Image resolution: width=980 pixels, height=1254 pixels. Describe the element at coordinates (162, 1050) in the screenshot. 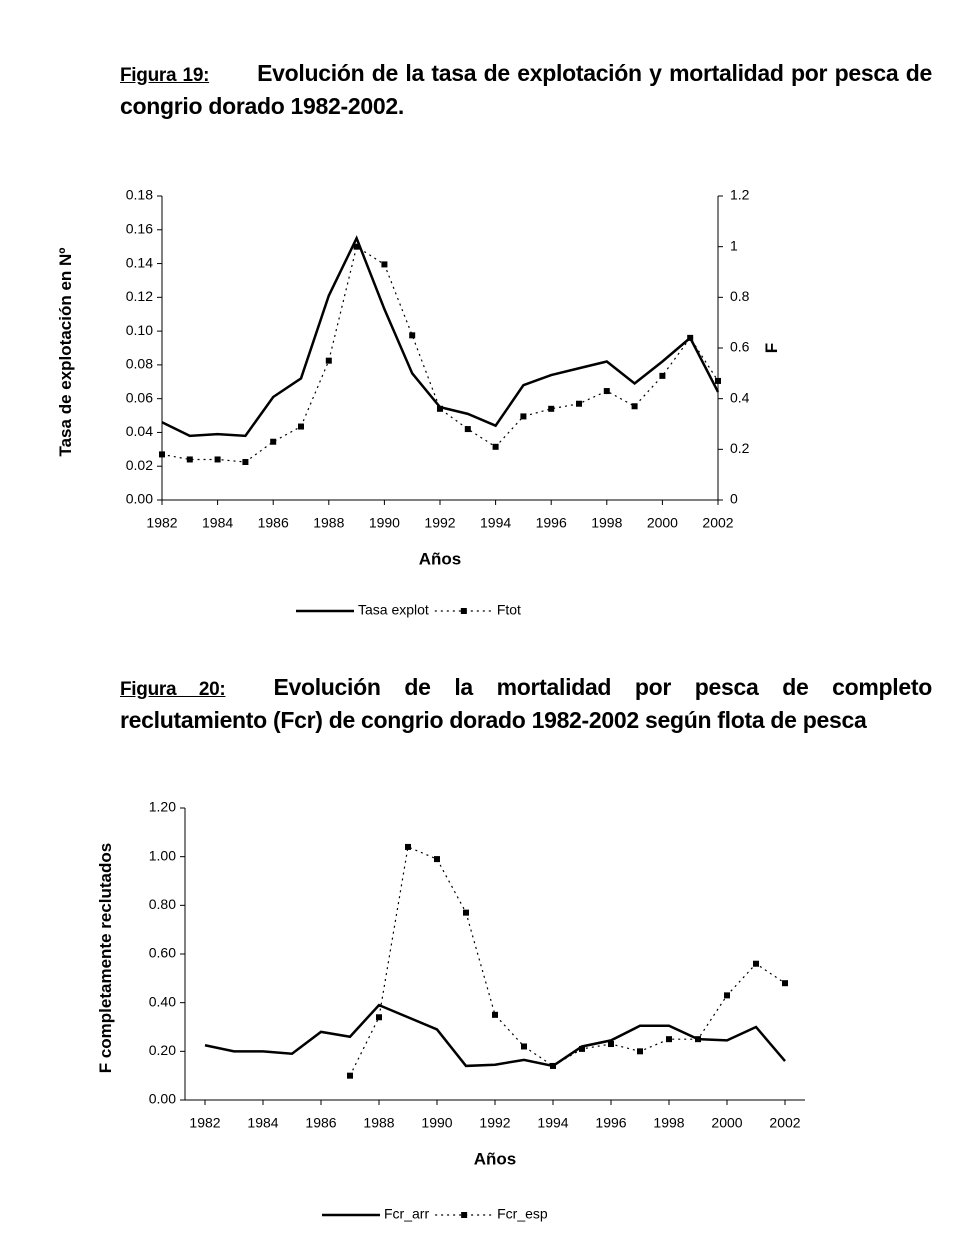

I see `y-tick-label: 0.20` at that location.